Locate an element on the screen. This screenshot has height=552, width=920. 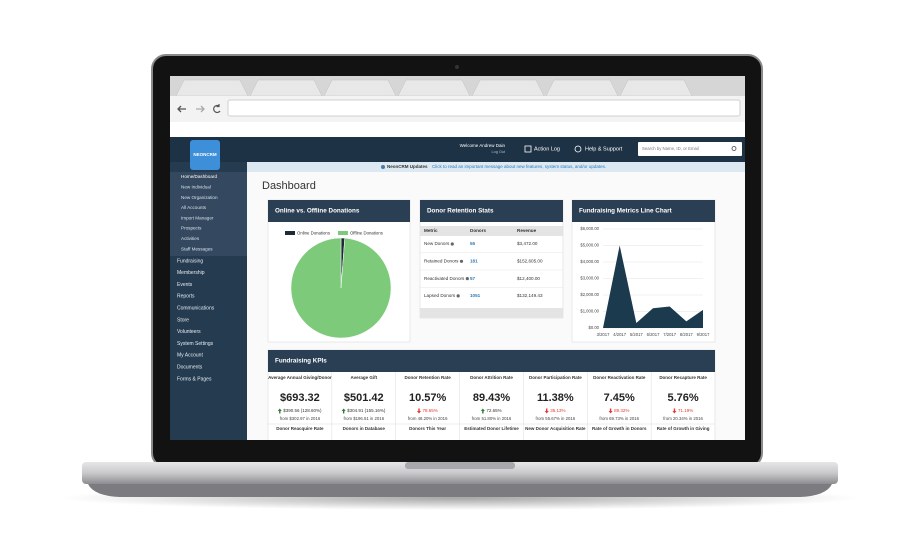
base-lip is located at coordinates (460, 490).